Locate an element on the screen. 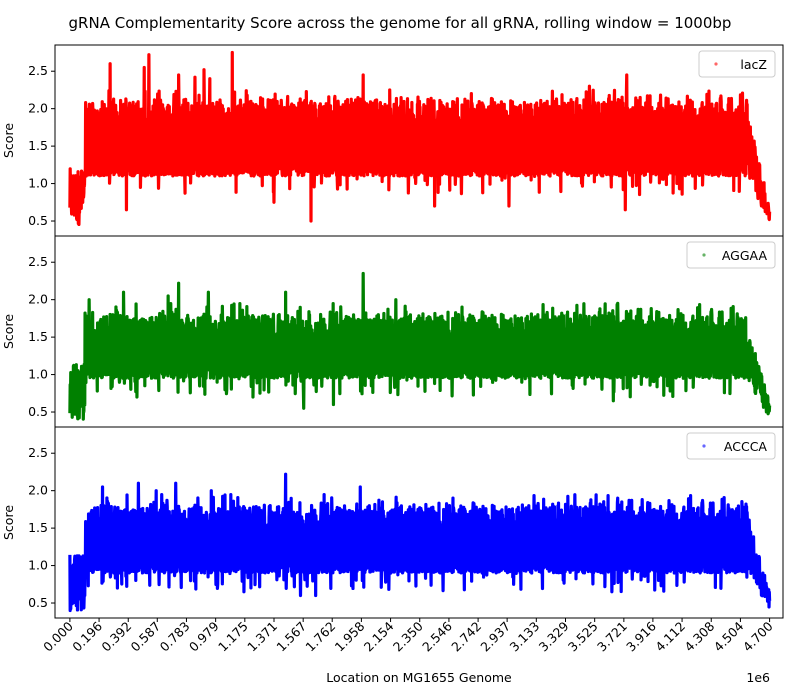  x-axis-label: Location on MG1655 Genome is located at coordinates (419, 677).